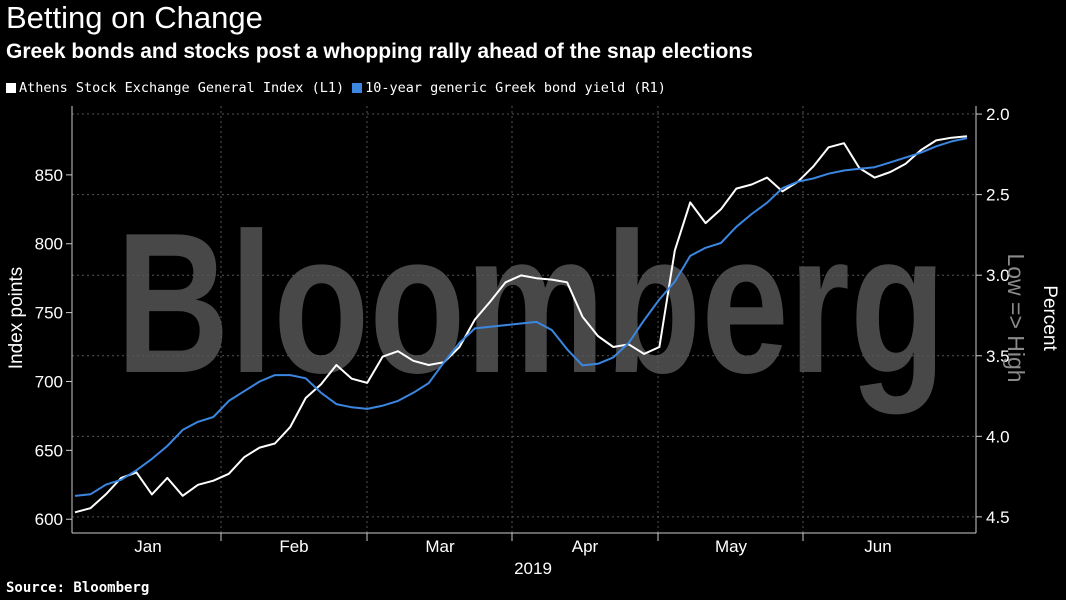  Describe the element at coordinates (998, 517) in the screenshot. I see `right-tick-label: 4.5` at that location.